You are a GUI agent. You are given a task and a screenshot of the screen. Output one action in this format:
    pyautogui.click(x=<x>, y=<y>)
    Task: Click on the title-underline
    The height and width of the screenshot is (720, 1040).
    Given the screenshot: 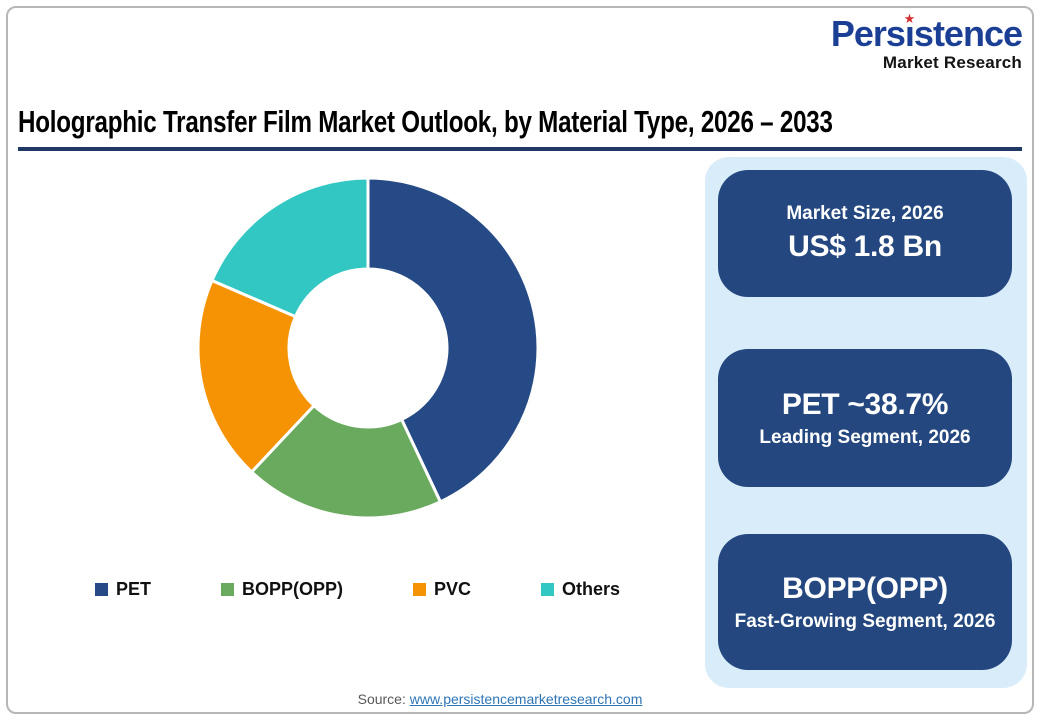 What is the action you would take?
    pyautogui.click(x=520, y=149)
    